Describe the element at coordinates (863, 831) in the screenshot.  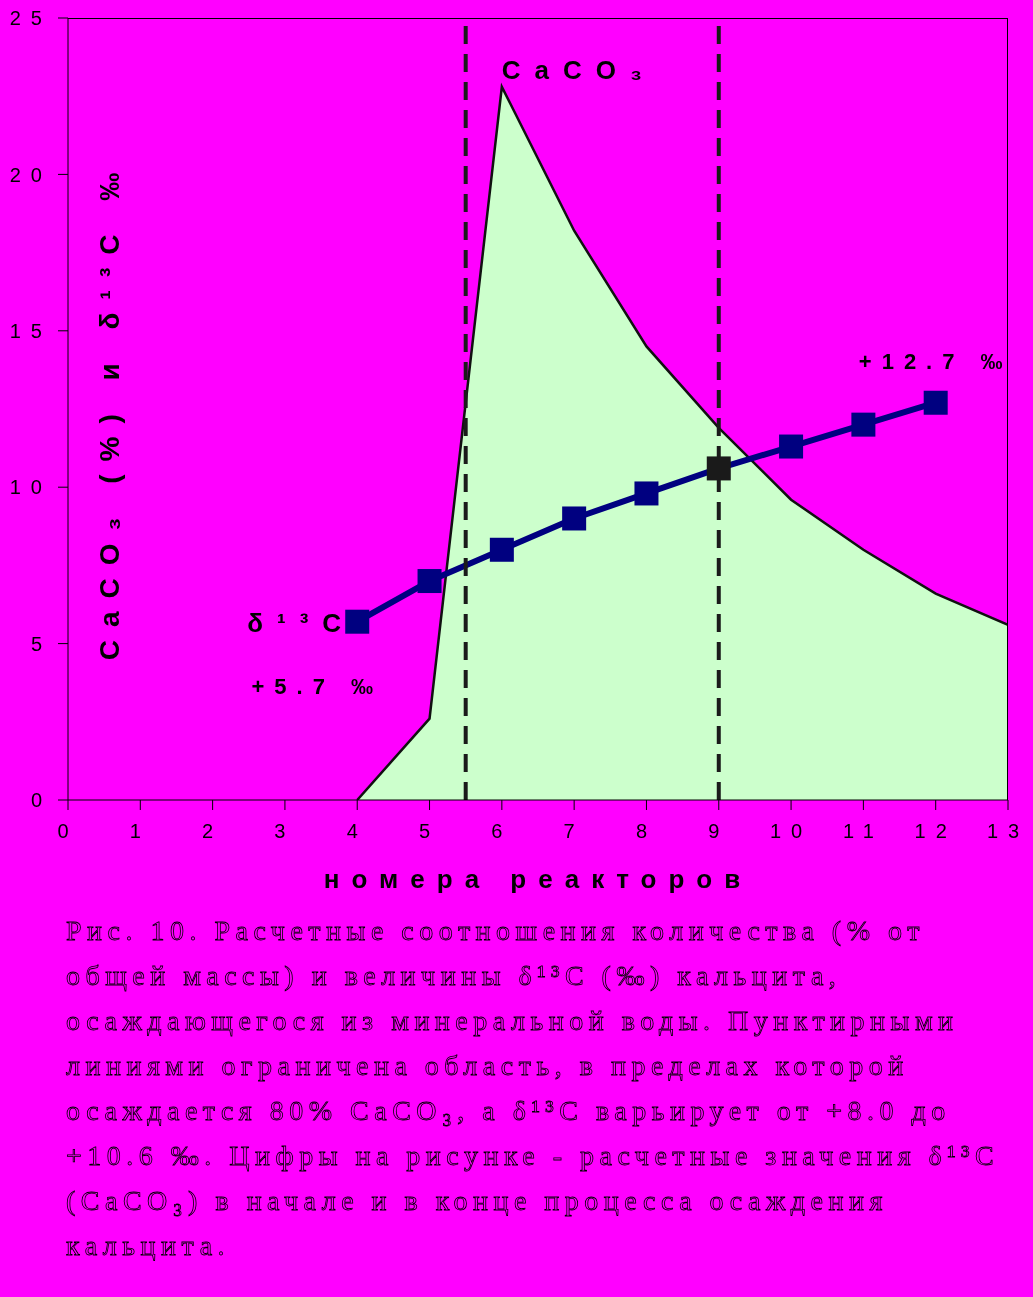
I see `x-tick-label: 11` at that location.